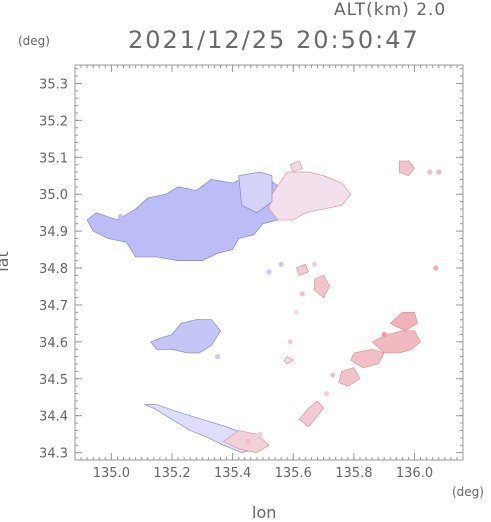  What do you see at coordinates (171, 473) in the screenshot?
I see `x-tick-label: 135.2` at bounding box center [171, 473].